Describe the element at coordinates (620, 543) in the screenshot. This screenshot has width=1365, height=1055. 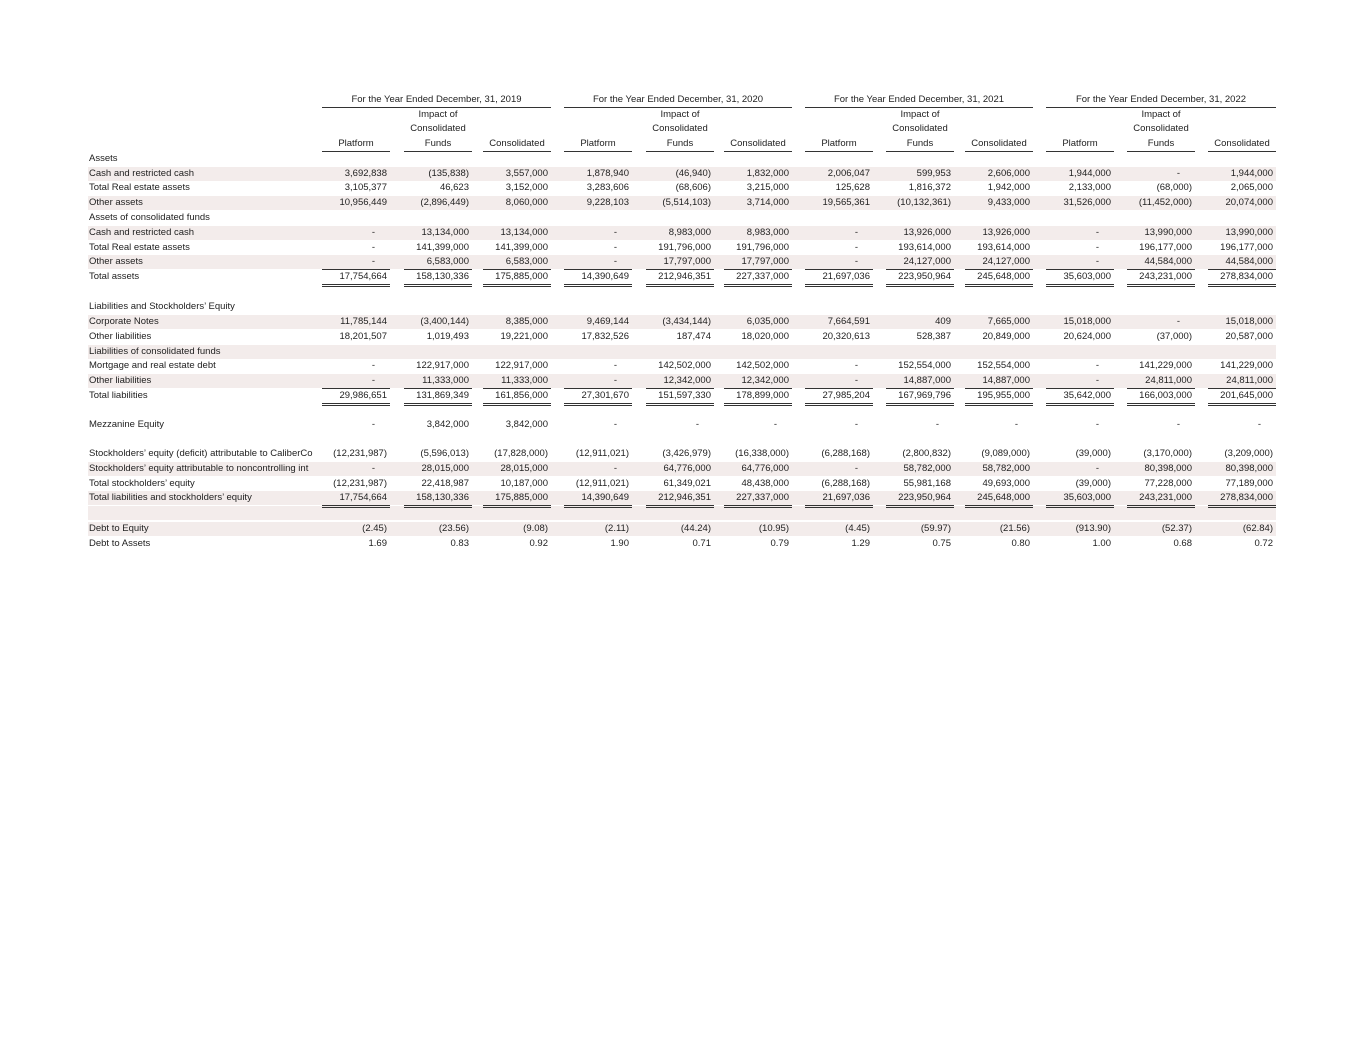
I see `cell: 1.90` at that location.